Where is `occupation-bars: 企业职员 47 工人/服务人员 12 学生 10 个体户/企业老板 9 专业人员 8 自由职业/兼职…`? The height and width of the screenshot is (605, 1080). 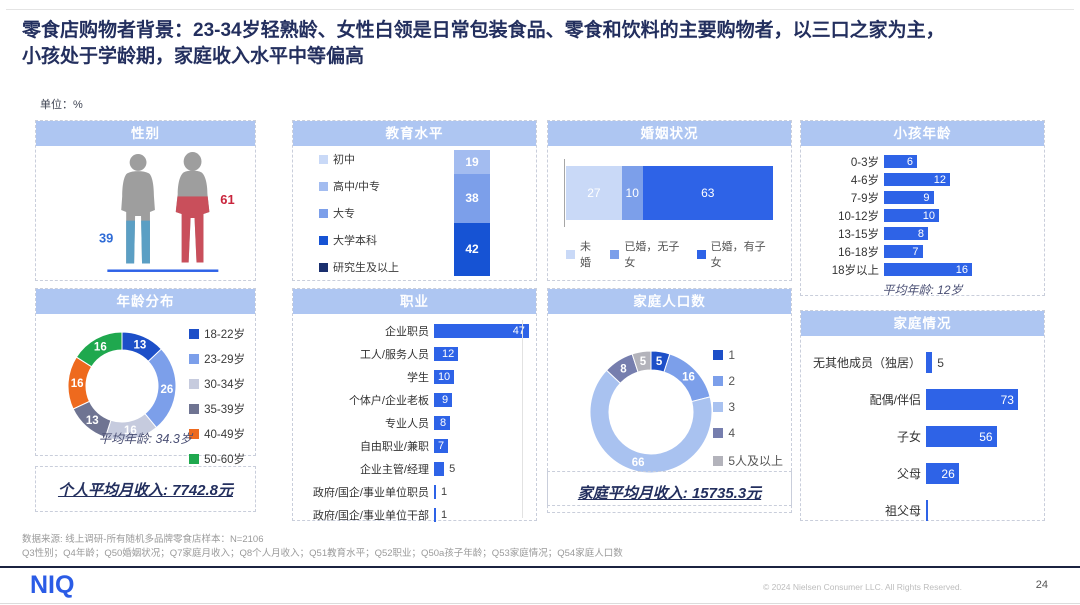 occupation-bars: 企业职员 47 工人/服务人员 12 学生 10 个体户/企业老板 9 专业人员 8 自由职业/兼职… is located at coordinates (414, 418).